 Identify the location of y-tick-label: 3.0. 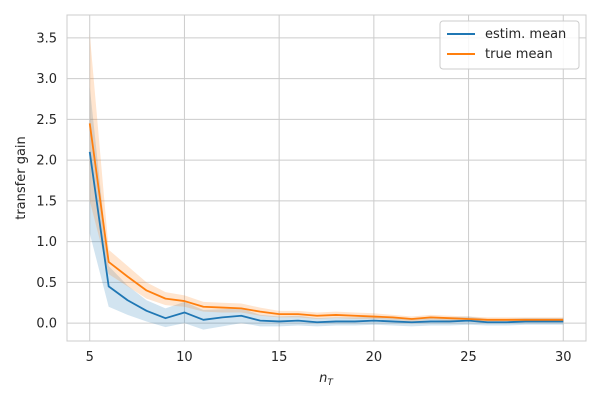
(46, 79).